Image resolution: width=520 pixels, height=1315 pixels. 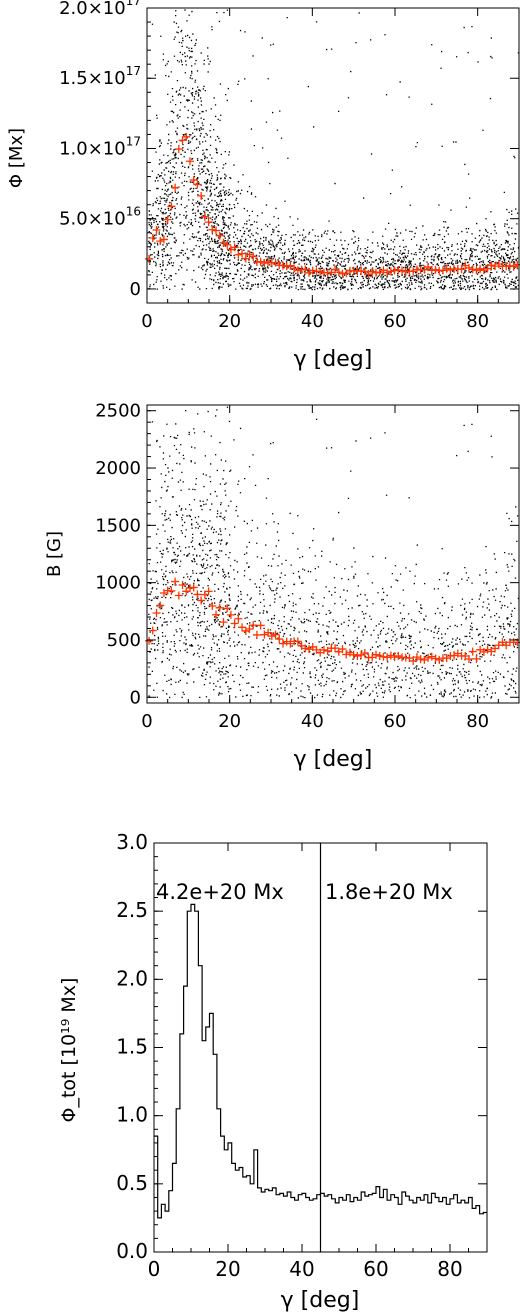 What do you see at coordinates (118, 525) in the screenshot?
I see `y-tick-label: 1500` at bounding box center [118, 525].